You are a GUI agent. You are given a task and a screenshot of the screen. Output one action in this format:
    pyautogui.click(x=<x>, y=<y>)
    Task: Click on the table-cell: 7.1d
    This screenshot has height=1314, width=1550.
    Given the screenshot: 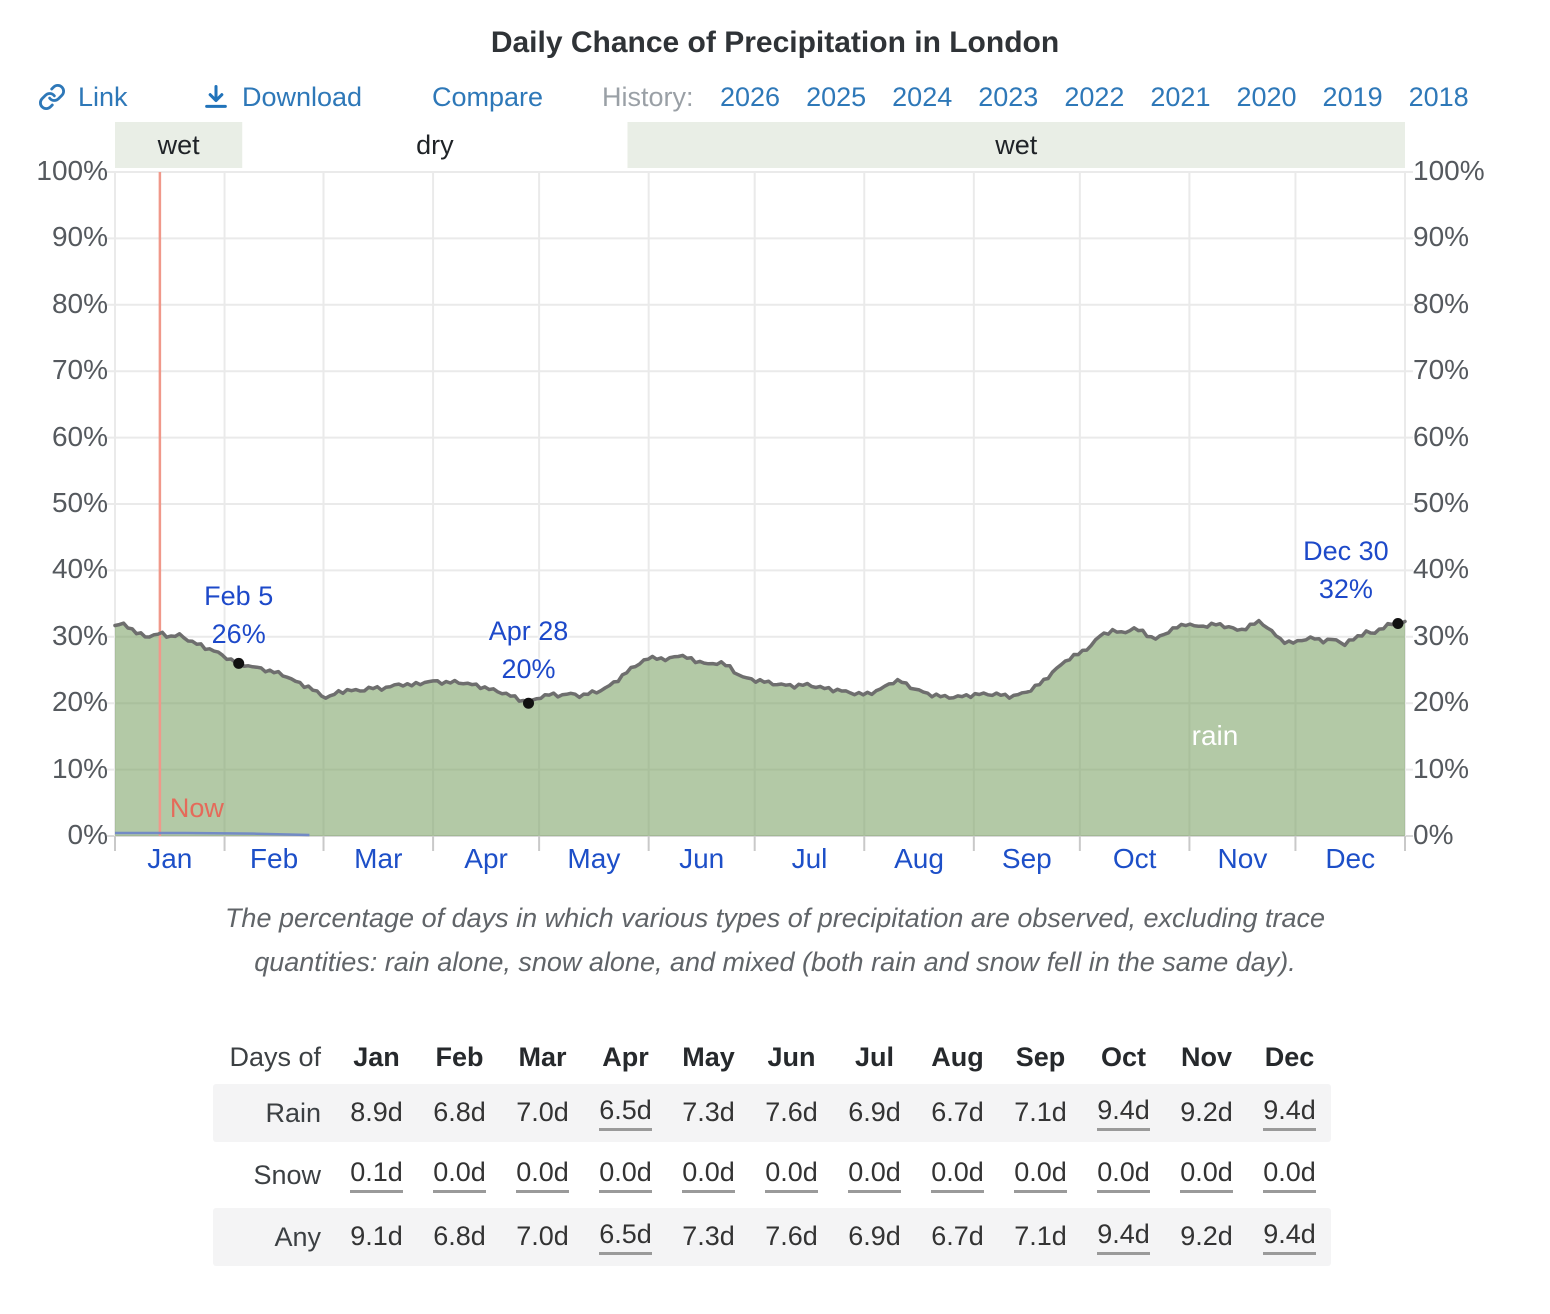 What is the action you would take?
    pyautogui.click(x=1040, y=1237)
    